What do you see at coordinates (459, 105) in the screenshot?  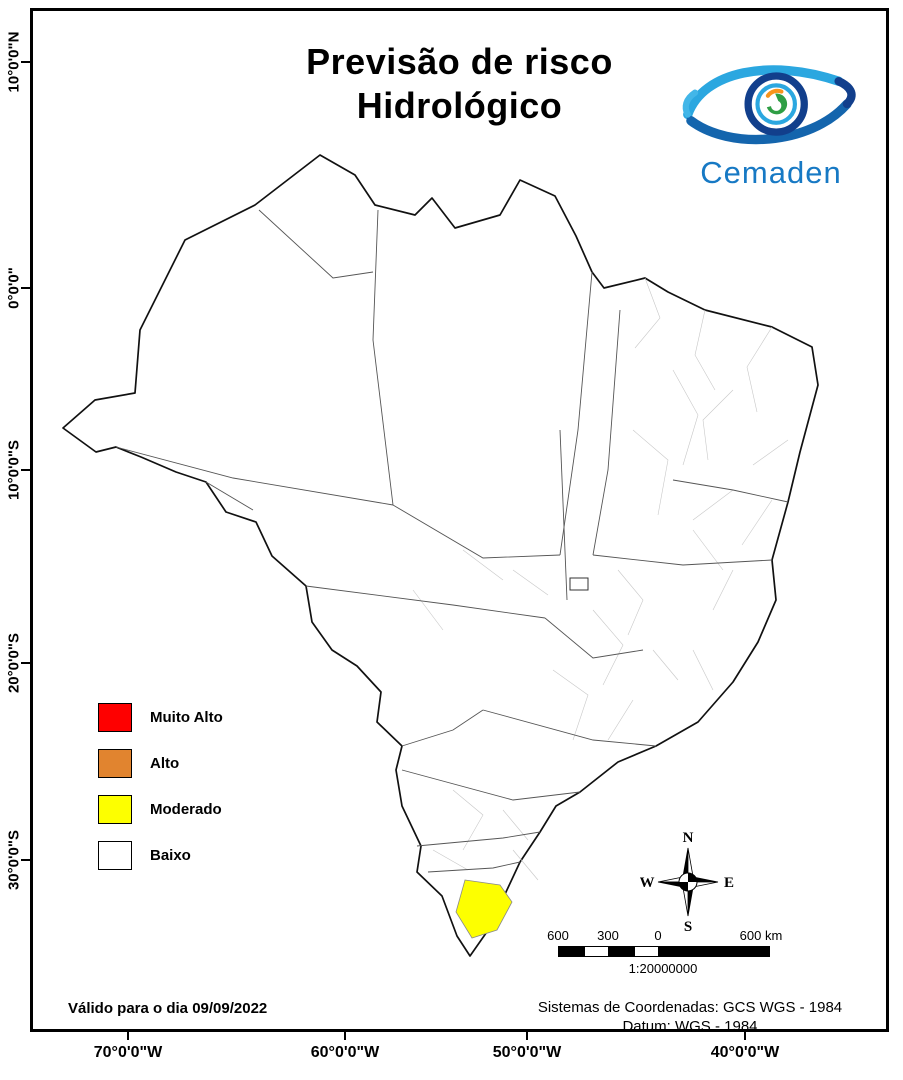 I see `map-title-line2: Hidrológico` at bounding box center [459, 105].